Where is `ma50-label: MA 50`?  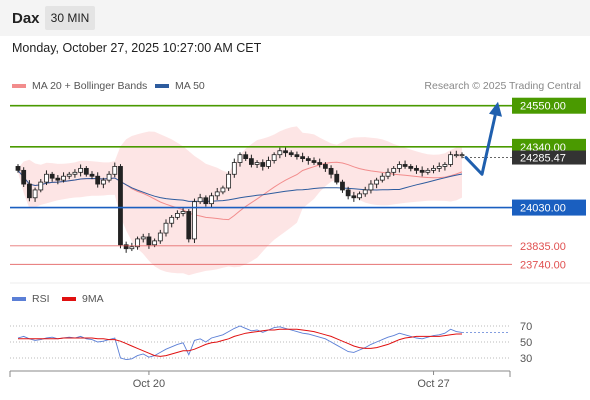
ma50-label: MA 50 is located at coordinates (190, 86).